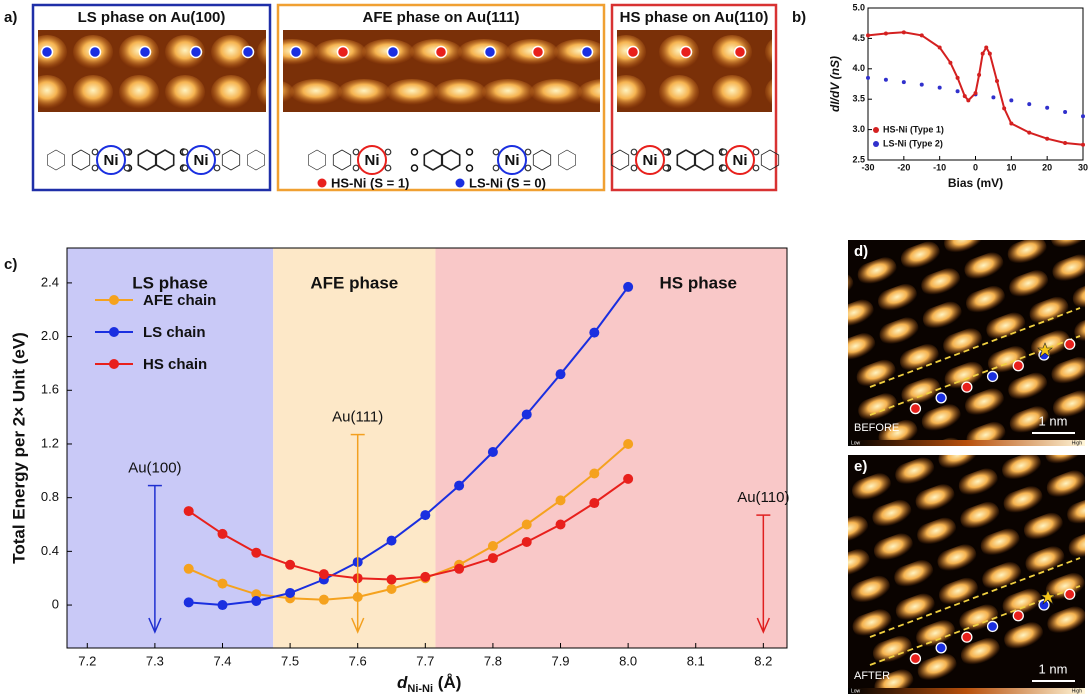  I want to click on y-tick-label: 0.4, so click(50, 550).